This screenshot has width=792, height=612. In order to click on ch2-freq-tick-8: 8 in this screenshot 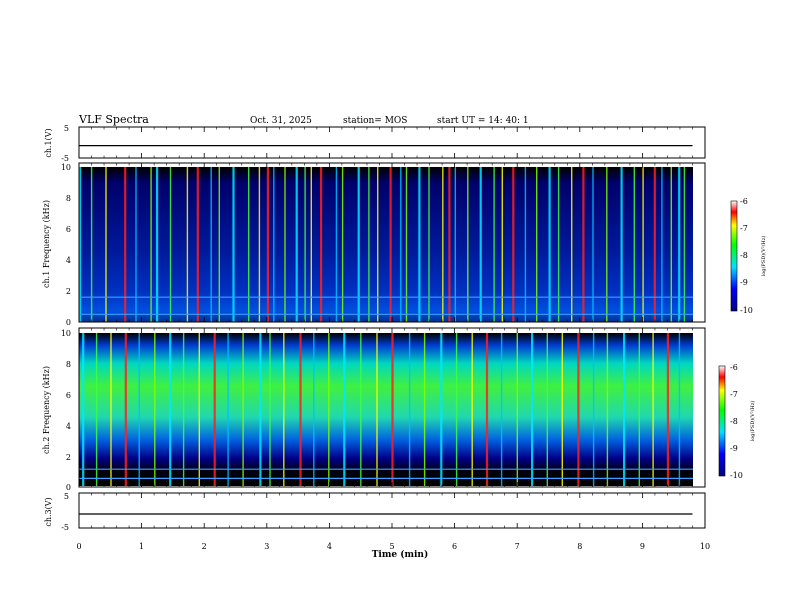, I will do `click(68, 364)`.